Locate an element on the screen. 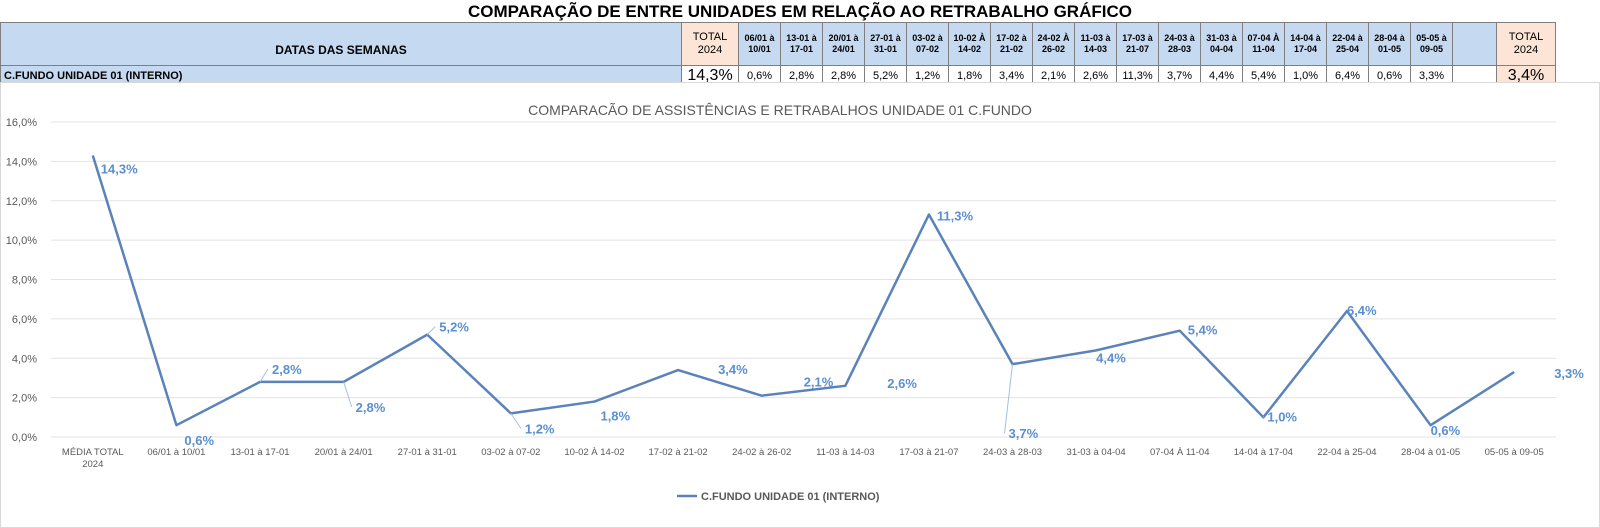  data-label: 14,3% is located at coordinates (119, 168).